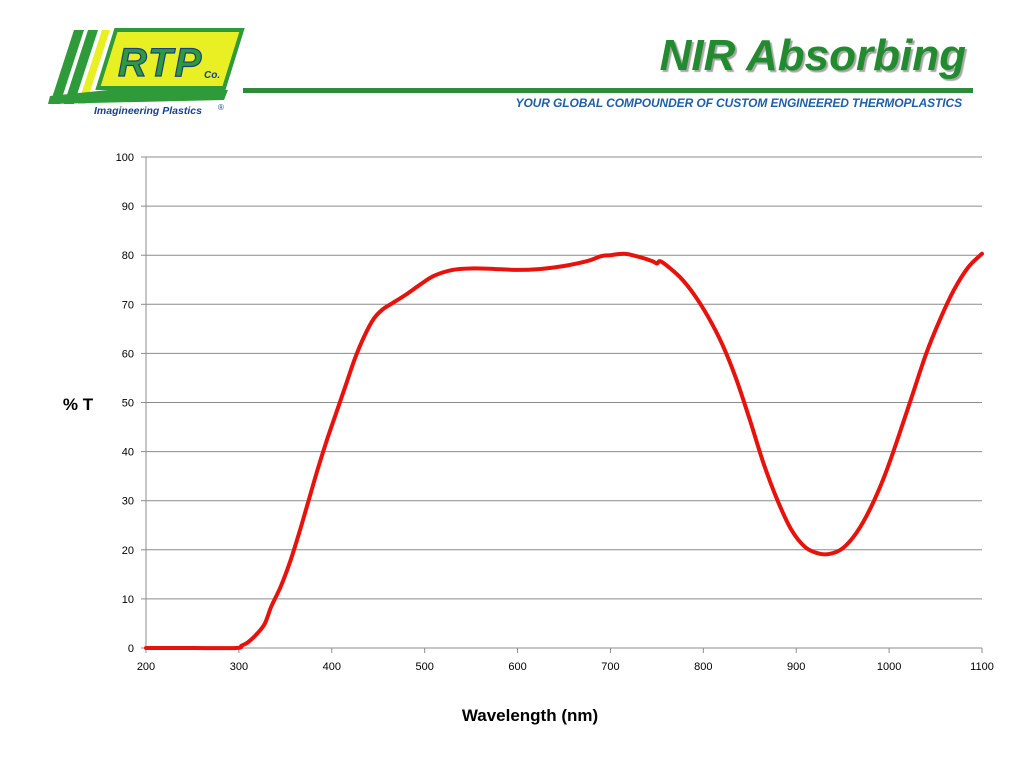 Image resolution: width=1024 pixels, height=768 pixels. I want to click on x-tick-label-900: 900, so click(796, 667).